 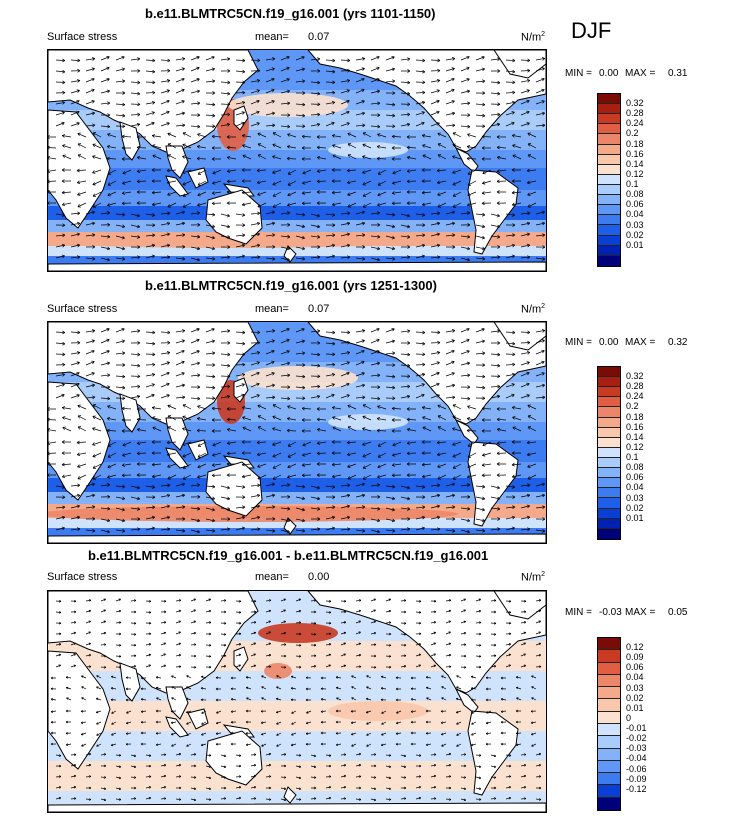 I want to click on panel-3-variable-label: Surface stress, so click(x=82, y=577).